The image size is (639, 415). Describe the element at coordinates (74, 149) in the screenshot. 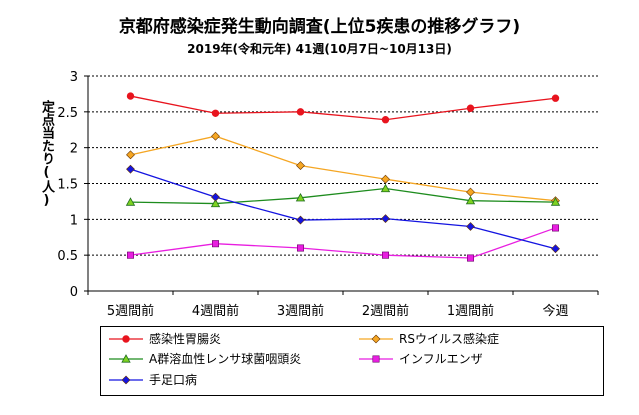

I see `y-tick-label: 2` at that location.